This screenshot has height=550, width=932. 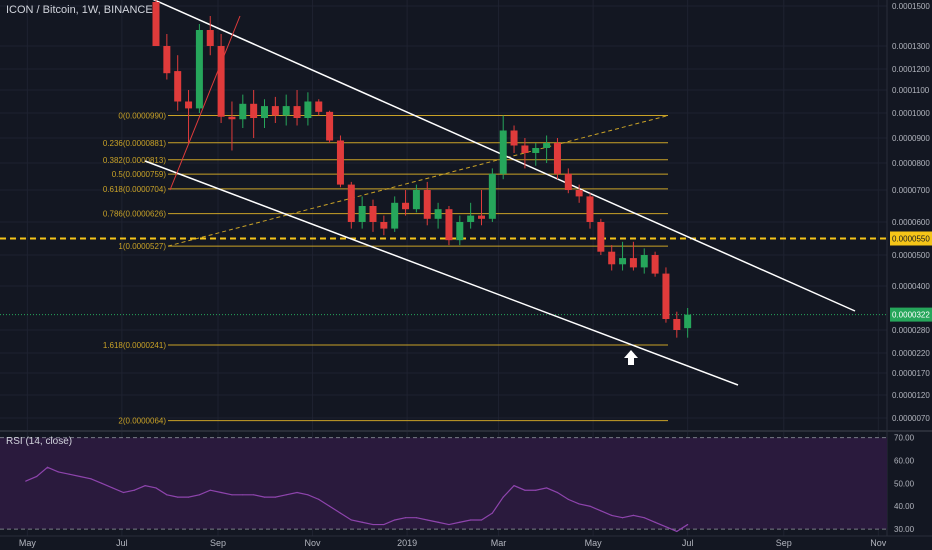 What do you see at coordinates (911, 138) in the screenshot?
I see `y-tick-label: 0.0000900` at bounding box center [911, 138].